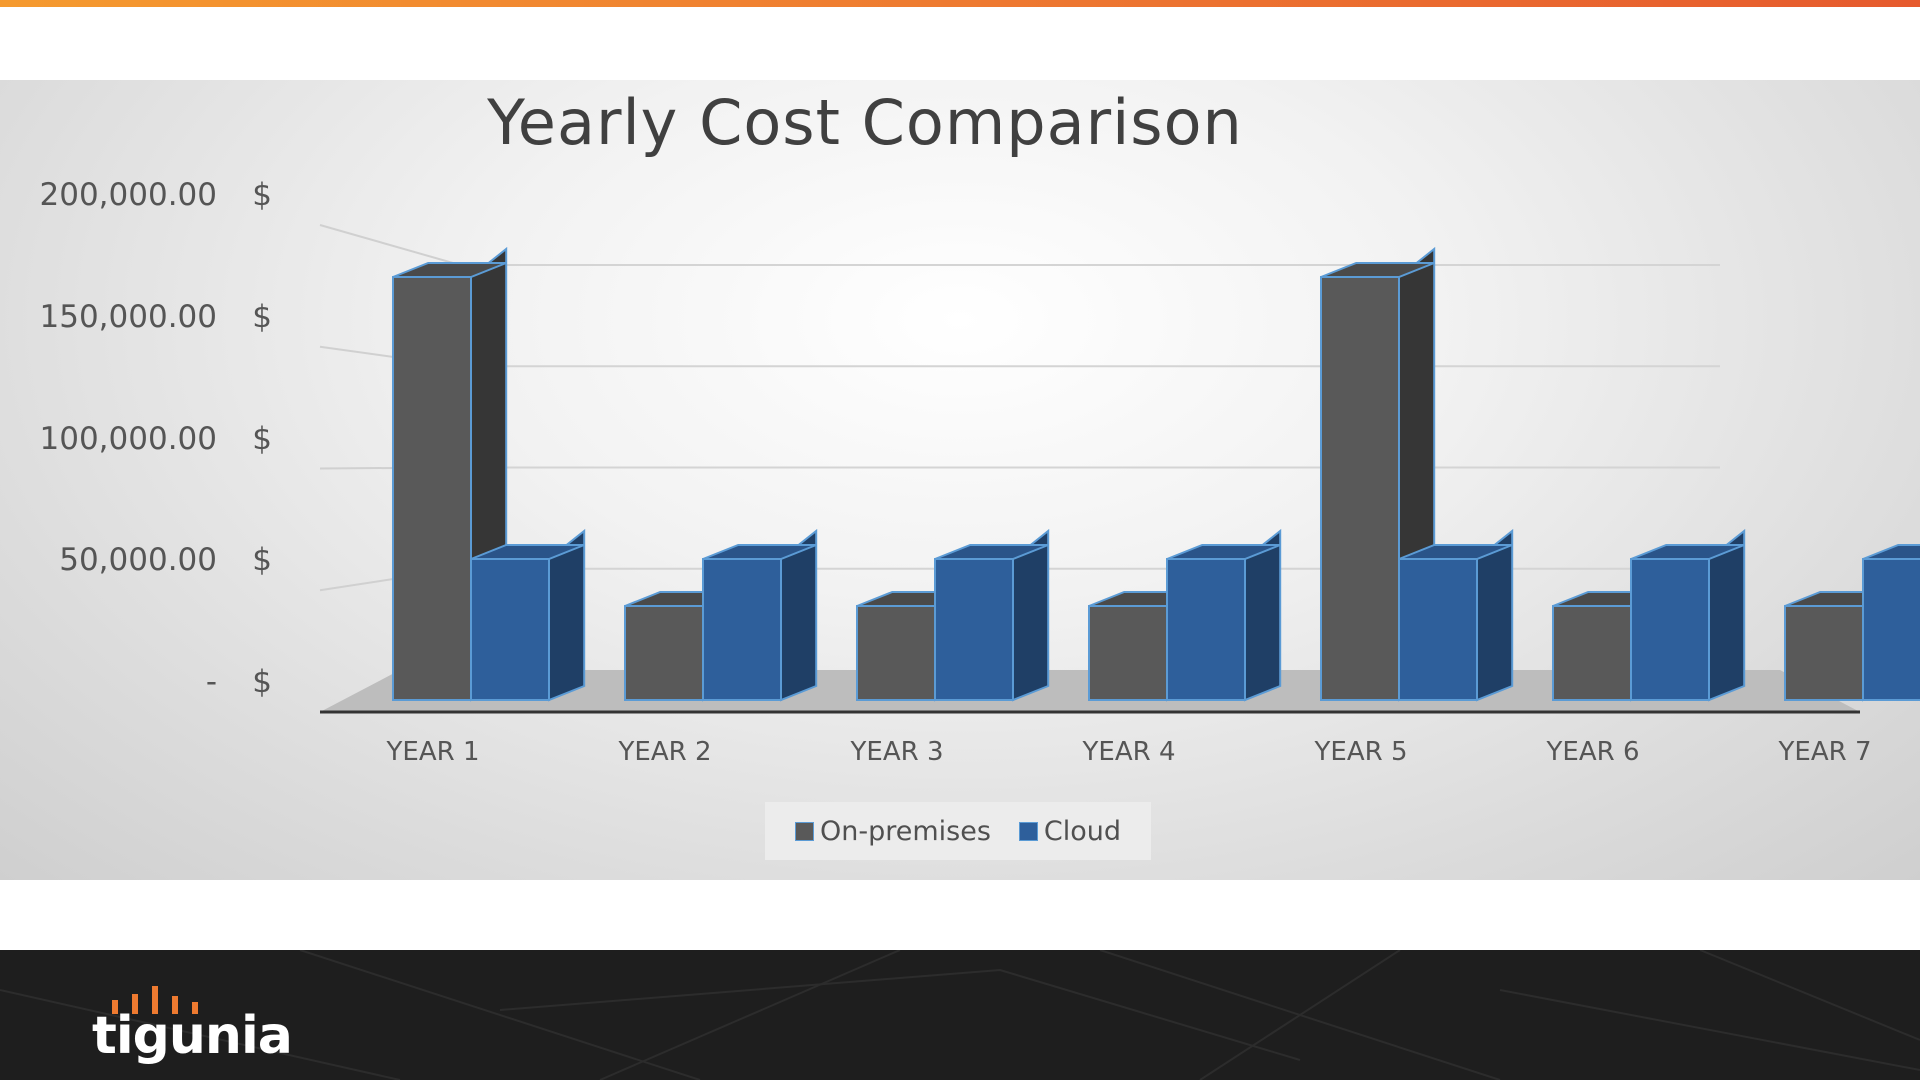 The height and width of the screenshot is (1080, 1920). What do you see at coordinates (865, 122) in the screenshot?
I see `chart-title: Yearly Cost Comparison` at bounding box center [865, 122].